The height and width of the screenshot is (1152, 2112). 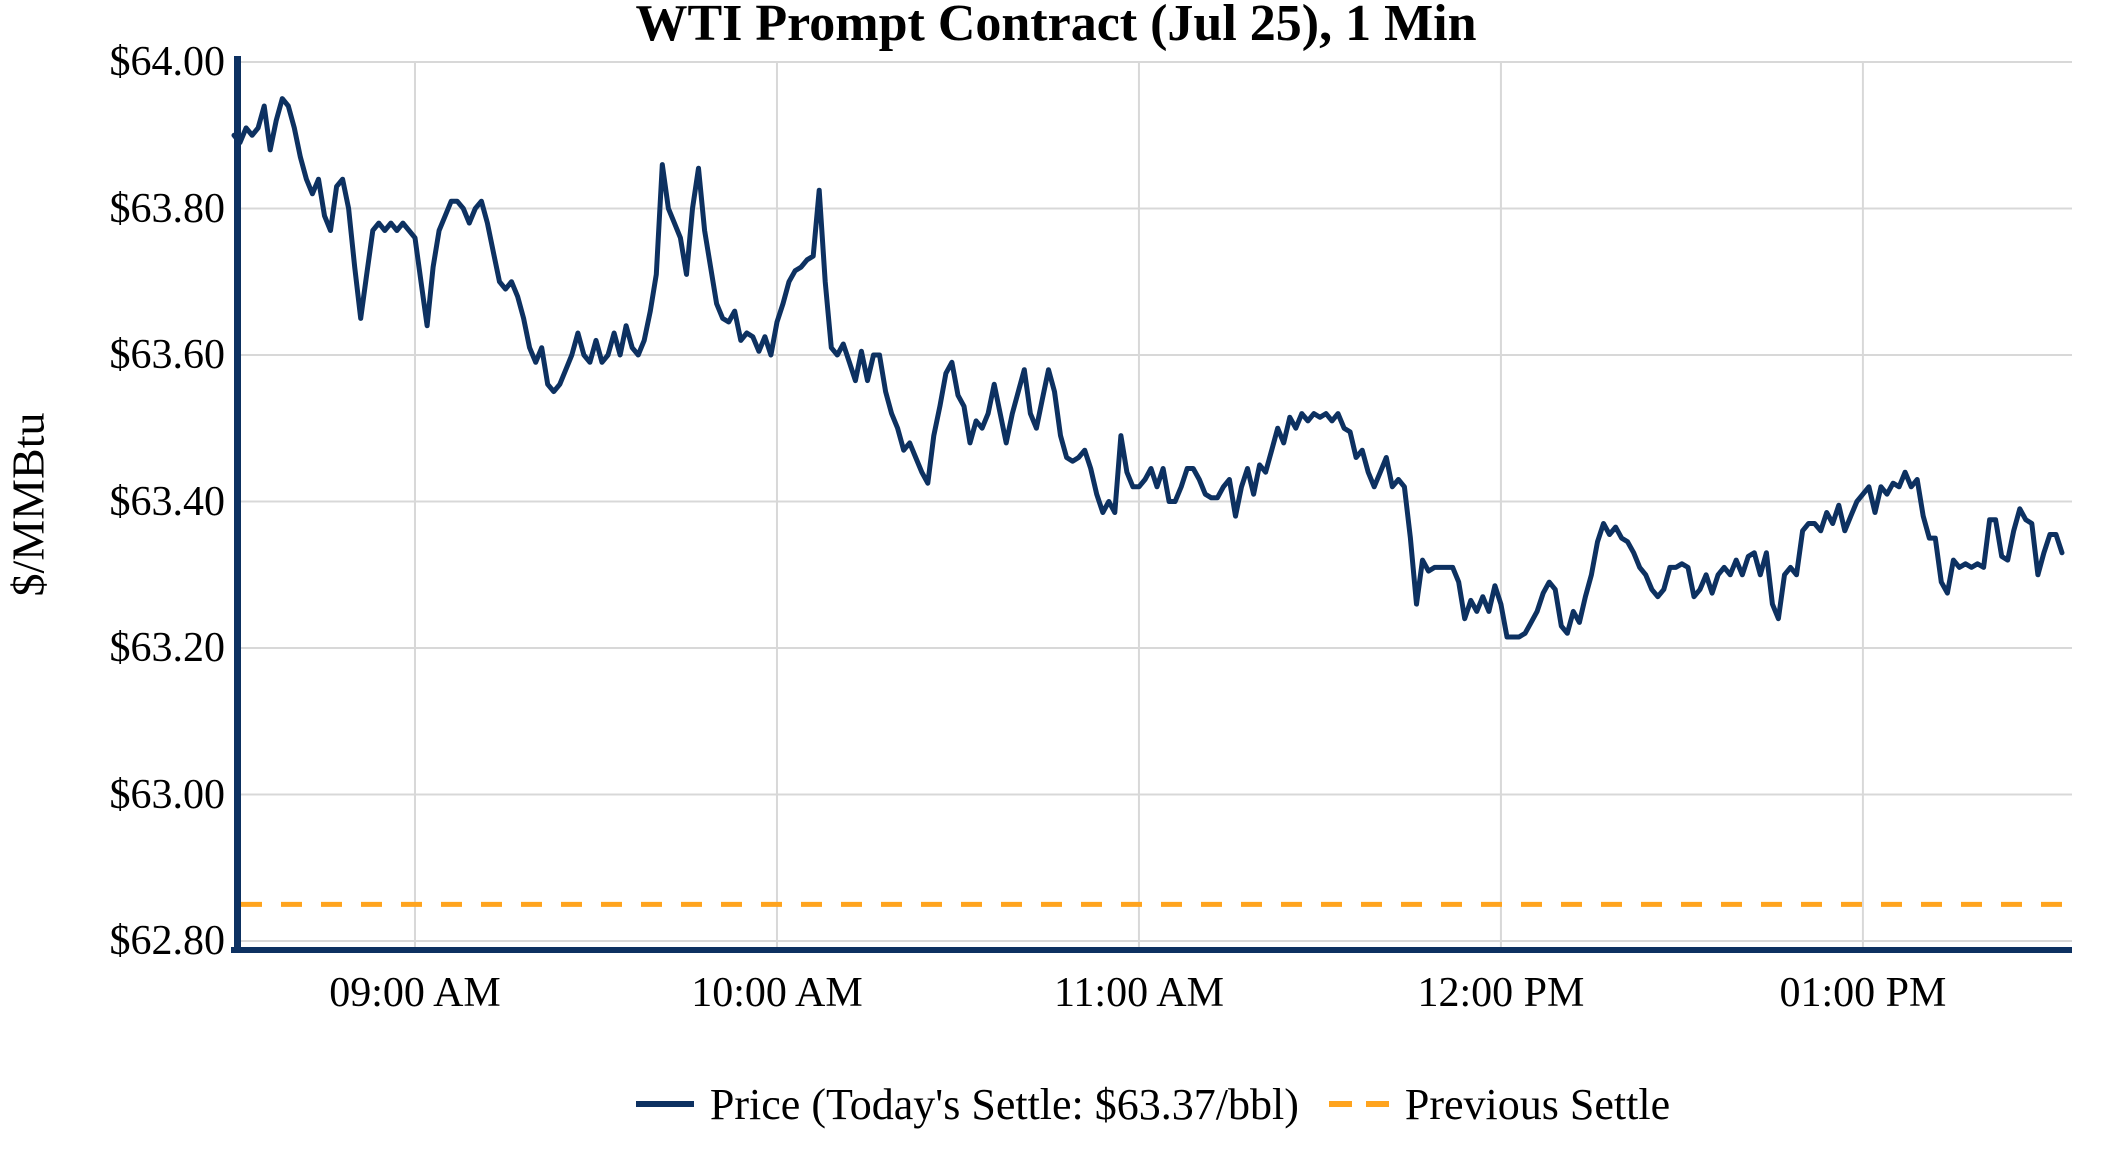 What do you see at coordinates (237, 504) in the screenshot?
I see `y-axis-spine` at bounding box center [237, 504].